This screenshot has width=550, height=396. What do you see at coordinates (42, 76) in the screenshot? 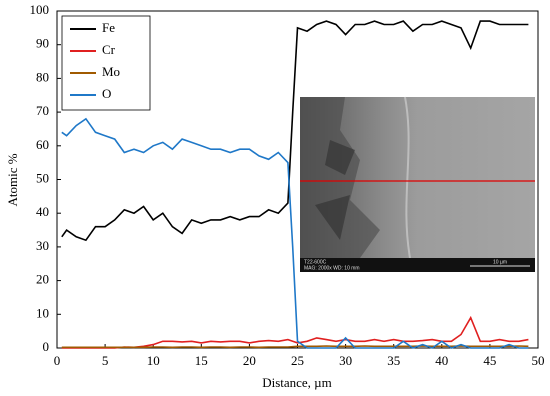
I see `y-tick-label: 80` at bounding box center [42, 76].